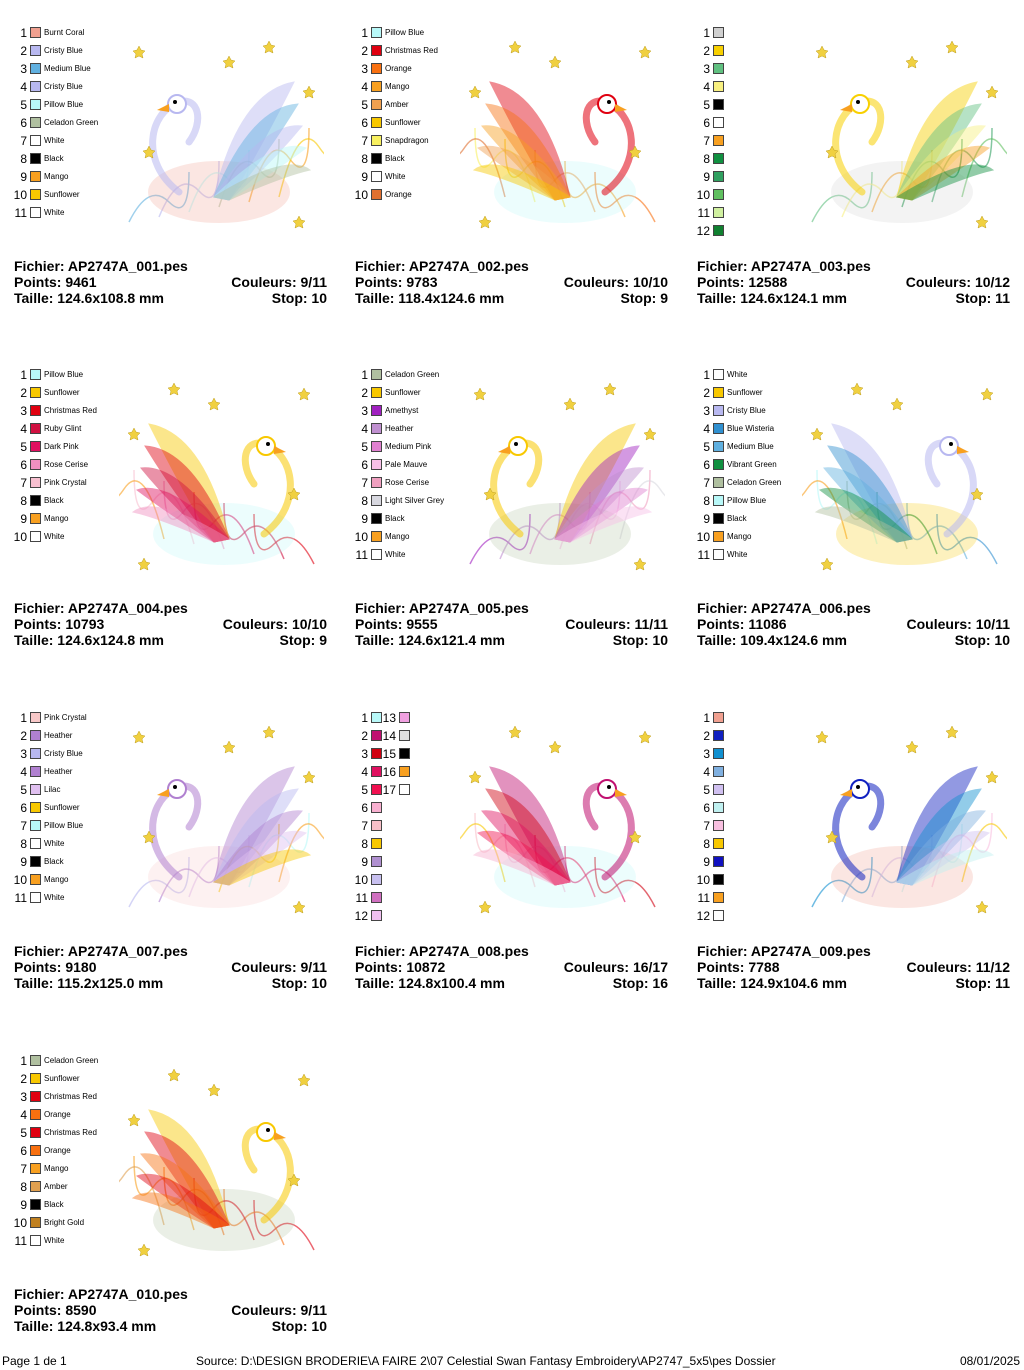 The height and width of the screenshot is (1370, 1024). What do you see at coordinates (55, 967) in the screenshot?
I see `points: Points: 9180` at bounding box center [55, 967].